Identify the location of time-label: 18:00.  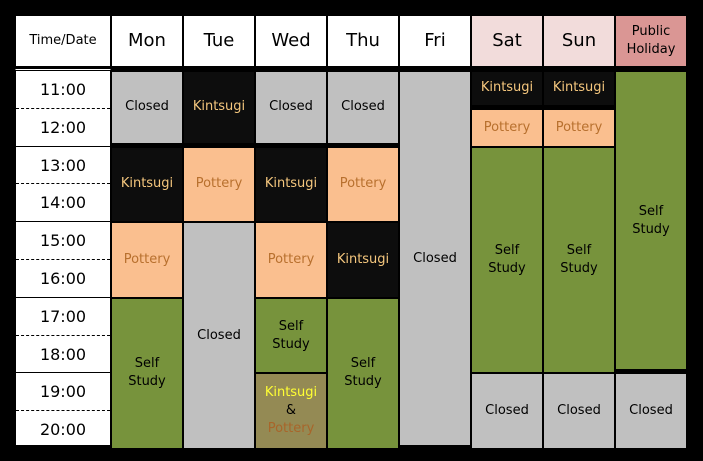
(63, 355).